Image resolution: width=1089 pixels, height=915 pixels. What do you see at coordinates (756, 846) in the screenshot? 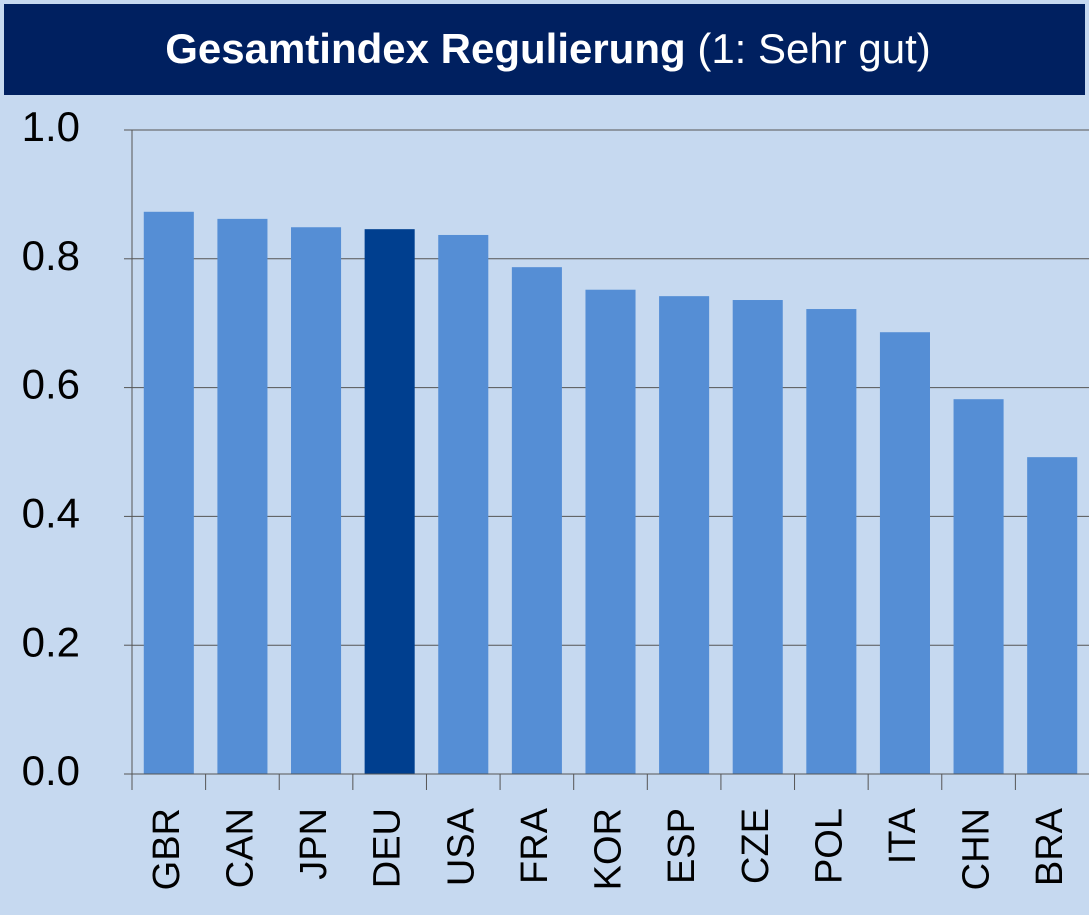
I see `x-tick-label: CZE` at bounding box center [756, 846].